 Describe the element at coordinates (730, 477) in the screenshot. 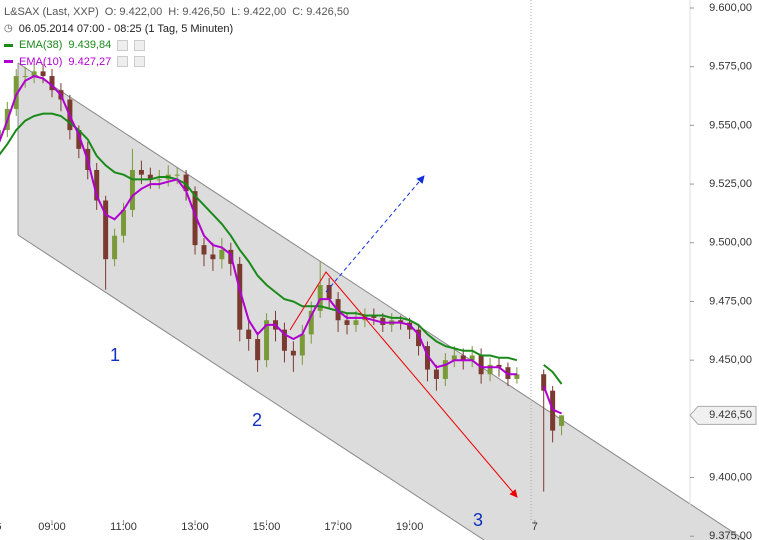

I see `y-tick-label: 9.400,00` at that location.